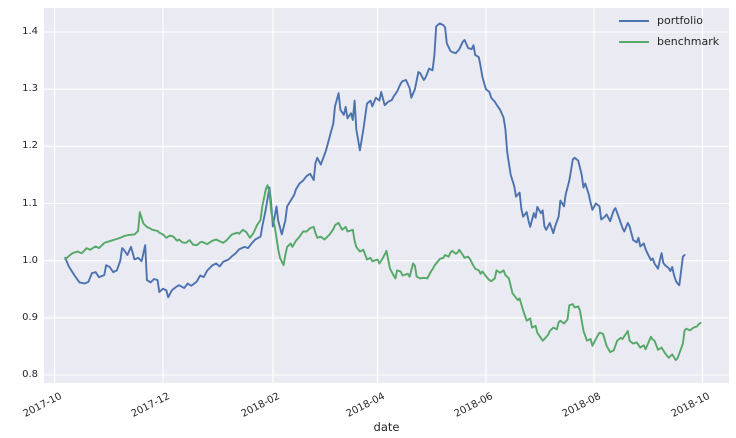 This screenshot has height=438, width=736. I want to click on legend: portfolio benchmark, so click(669, 31).